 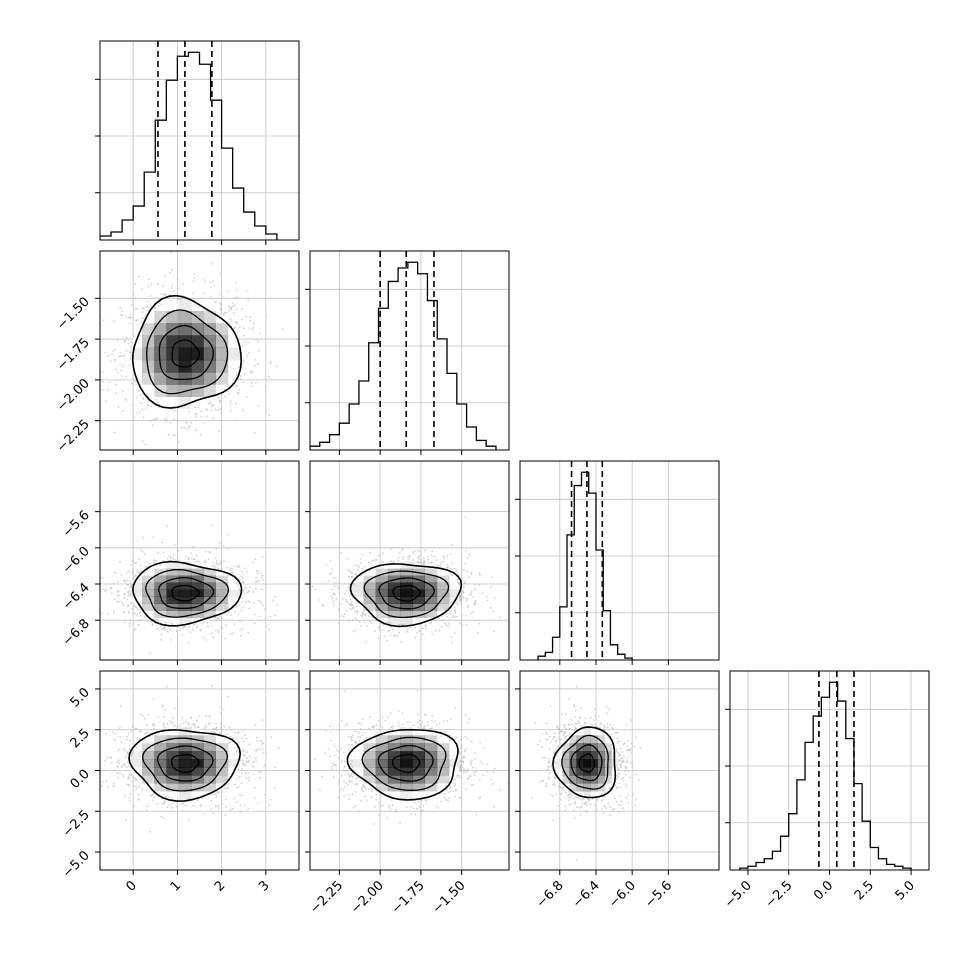 I want to click on panel-content, so click(x=189, y=589).